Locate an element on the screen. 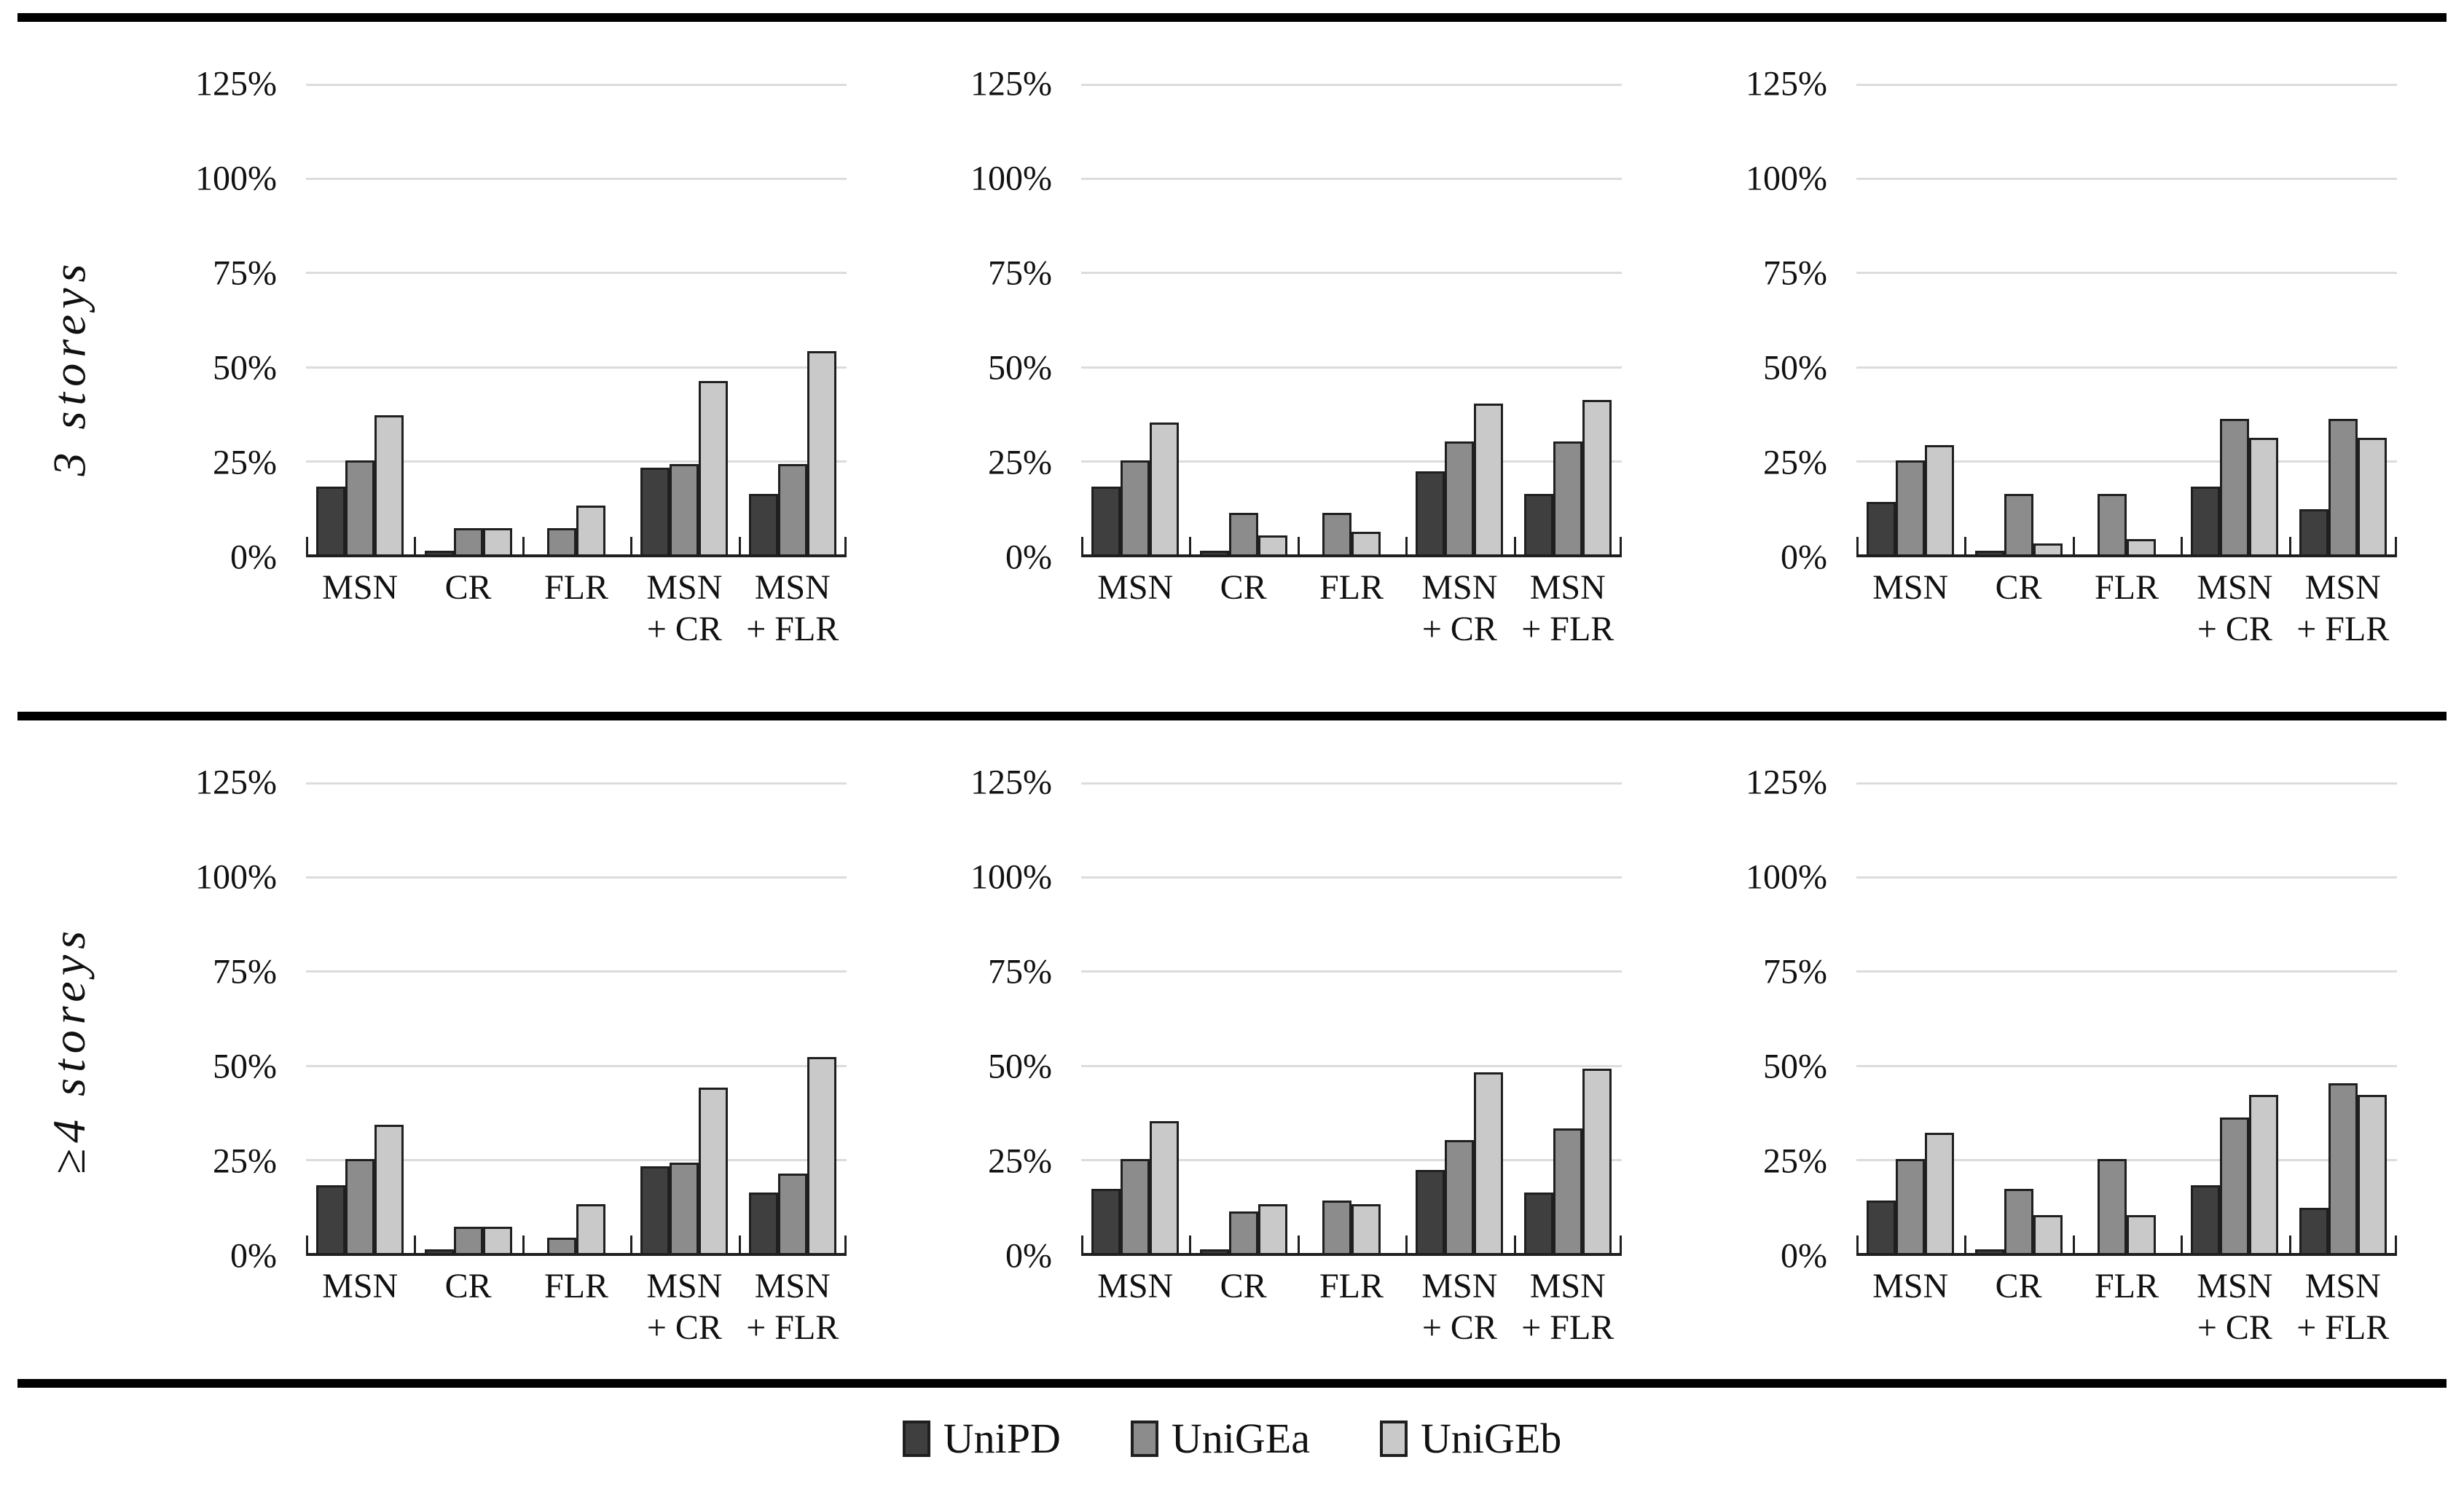 This screenshot has width=2464, height=1489. x-axis-category-label: MSN is located at coordinates (1910, 1307).